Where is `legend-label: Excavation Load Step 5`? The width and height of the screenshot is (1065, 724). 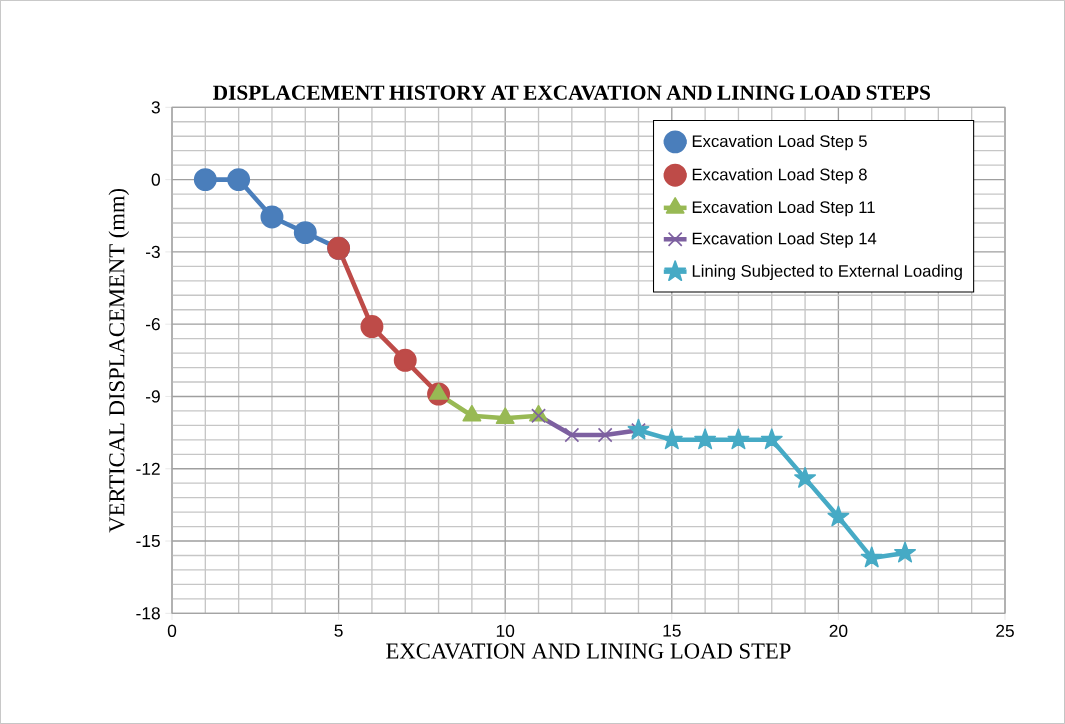
legend-label: Excavation Load Step 5 is located at coordinates (779, 142).